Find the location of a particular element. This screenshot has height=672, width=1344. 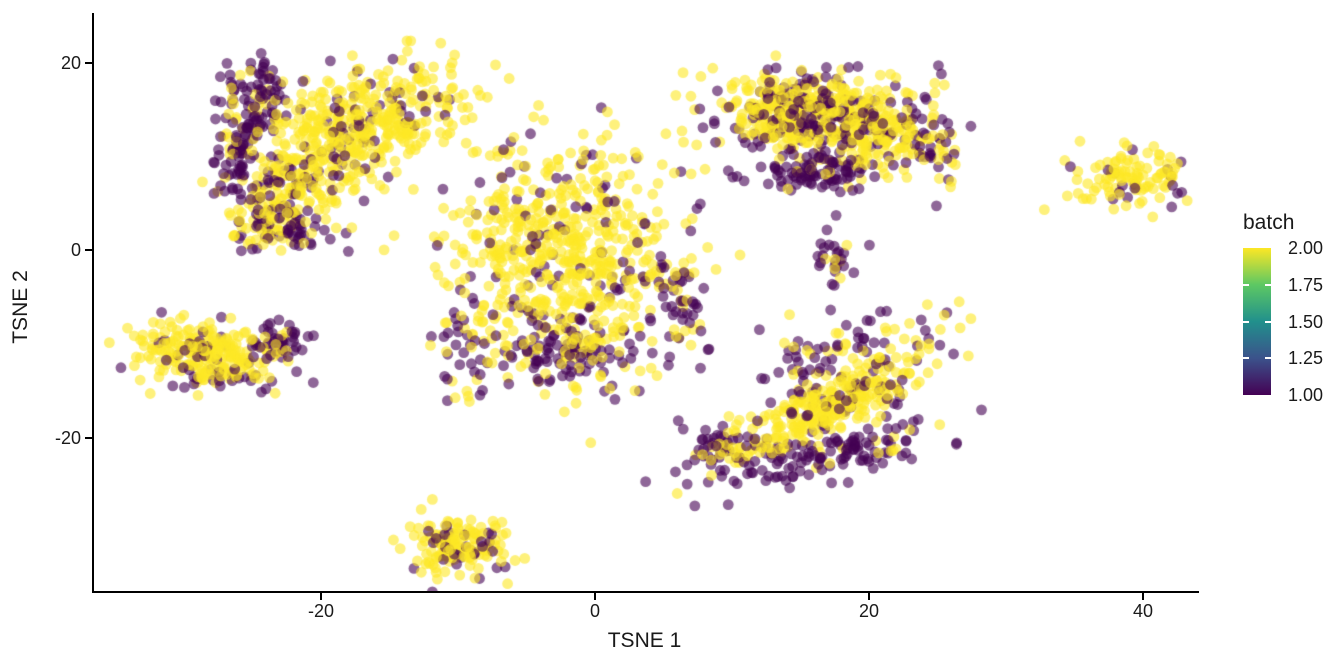

legend-title: batch is located at coordinates (1269, 222).